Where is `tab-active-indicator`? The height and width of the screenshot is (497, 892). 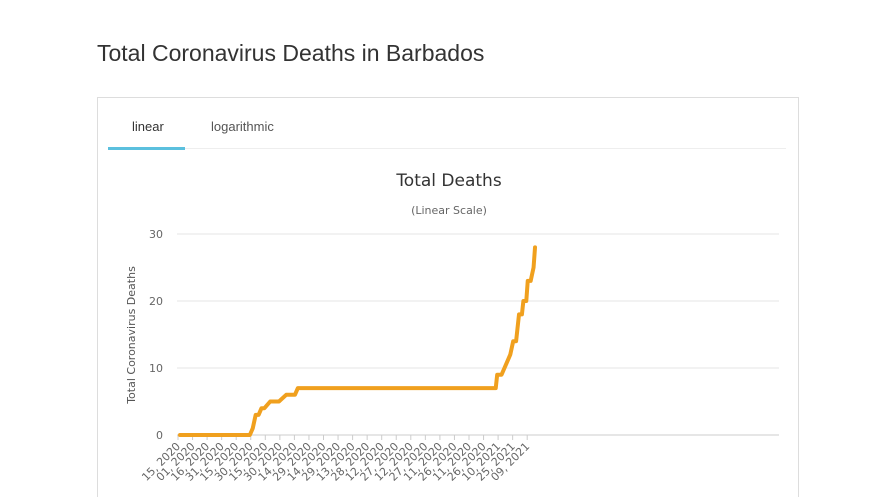
tab-active-indicator is located at coordinates (146, 148).